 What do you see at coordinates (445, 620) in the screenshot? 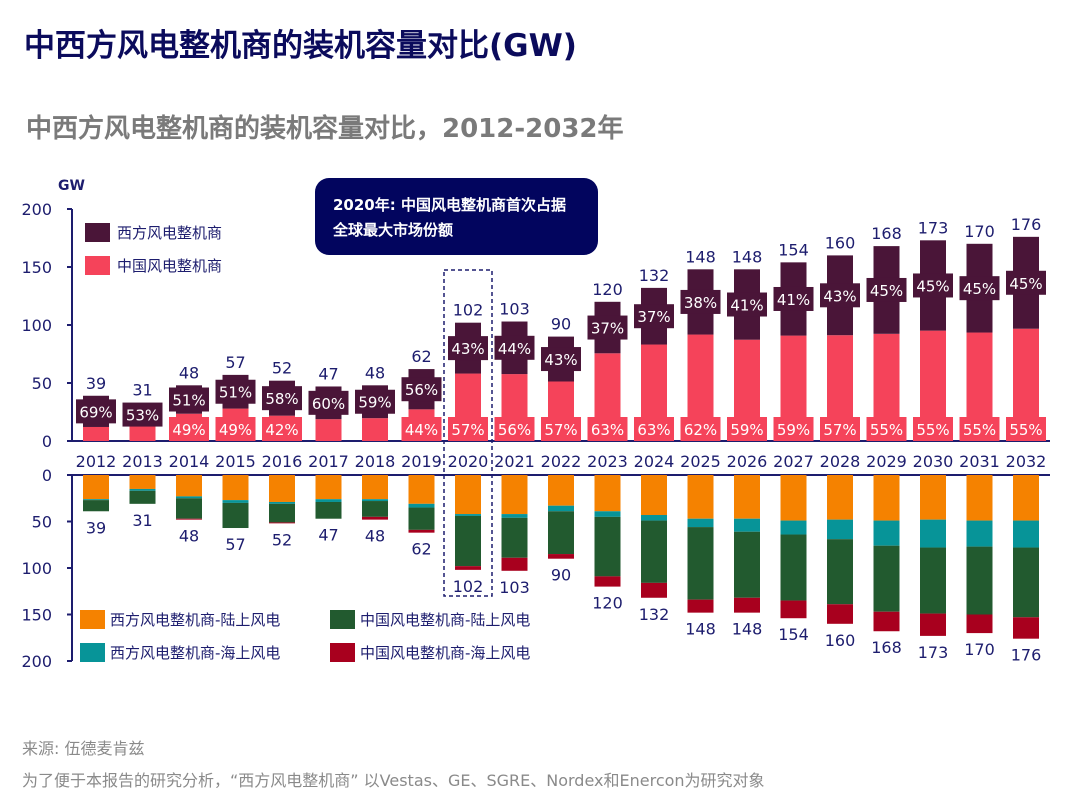
I see `legend-label: 中国风电整机商-陆上风电` at bounding box center [445, 620].